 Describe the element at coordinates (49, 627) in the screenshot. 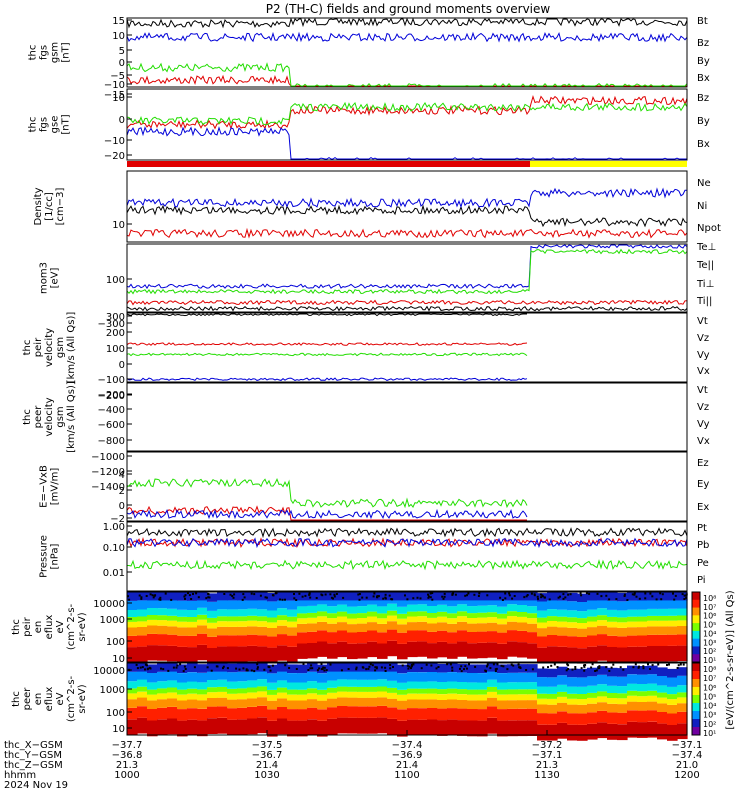

I see `y-label-line: eflux` at that location.